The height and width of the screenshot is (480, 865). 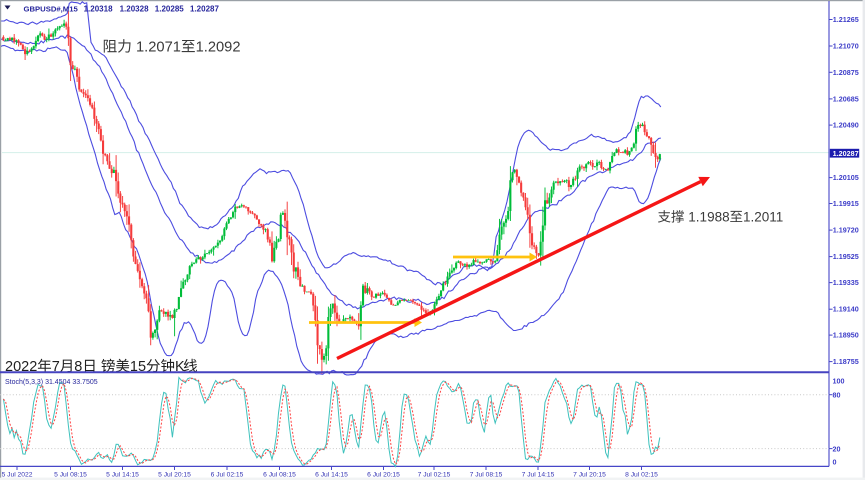 What do you see at coordinates (279, 474) in the screenshot?
I see `svg-text: 6 Jul 08:15` at bounding box center [279, 474].